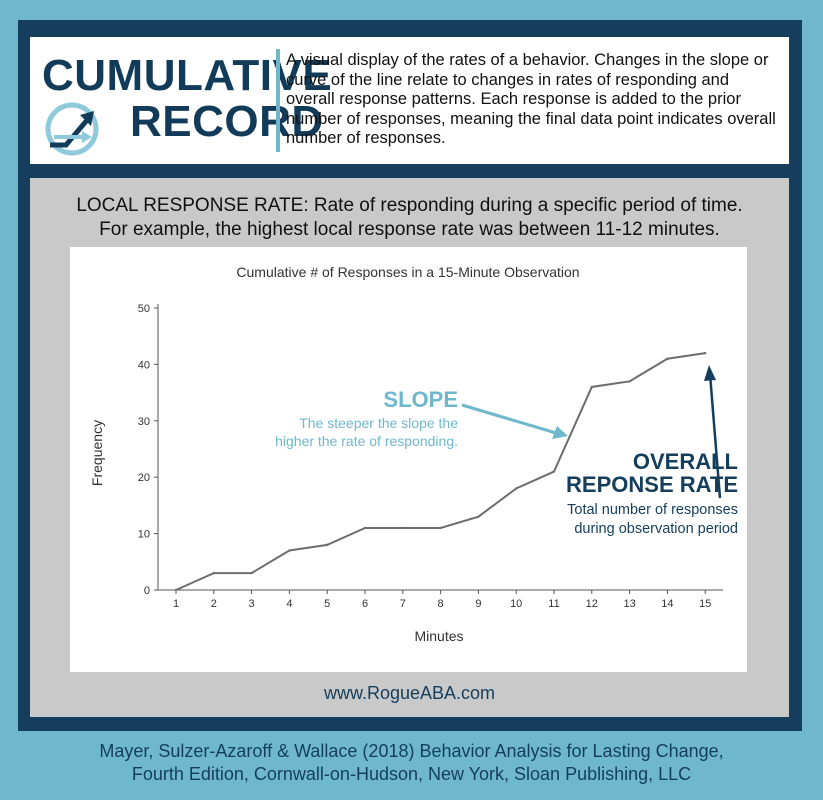  Describe the element at coordinates (176, 604) in the screenshot. I see `x-tick-label: 1` at that location.